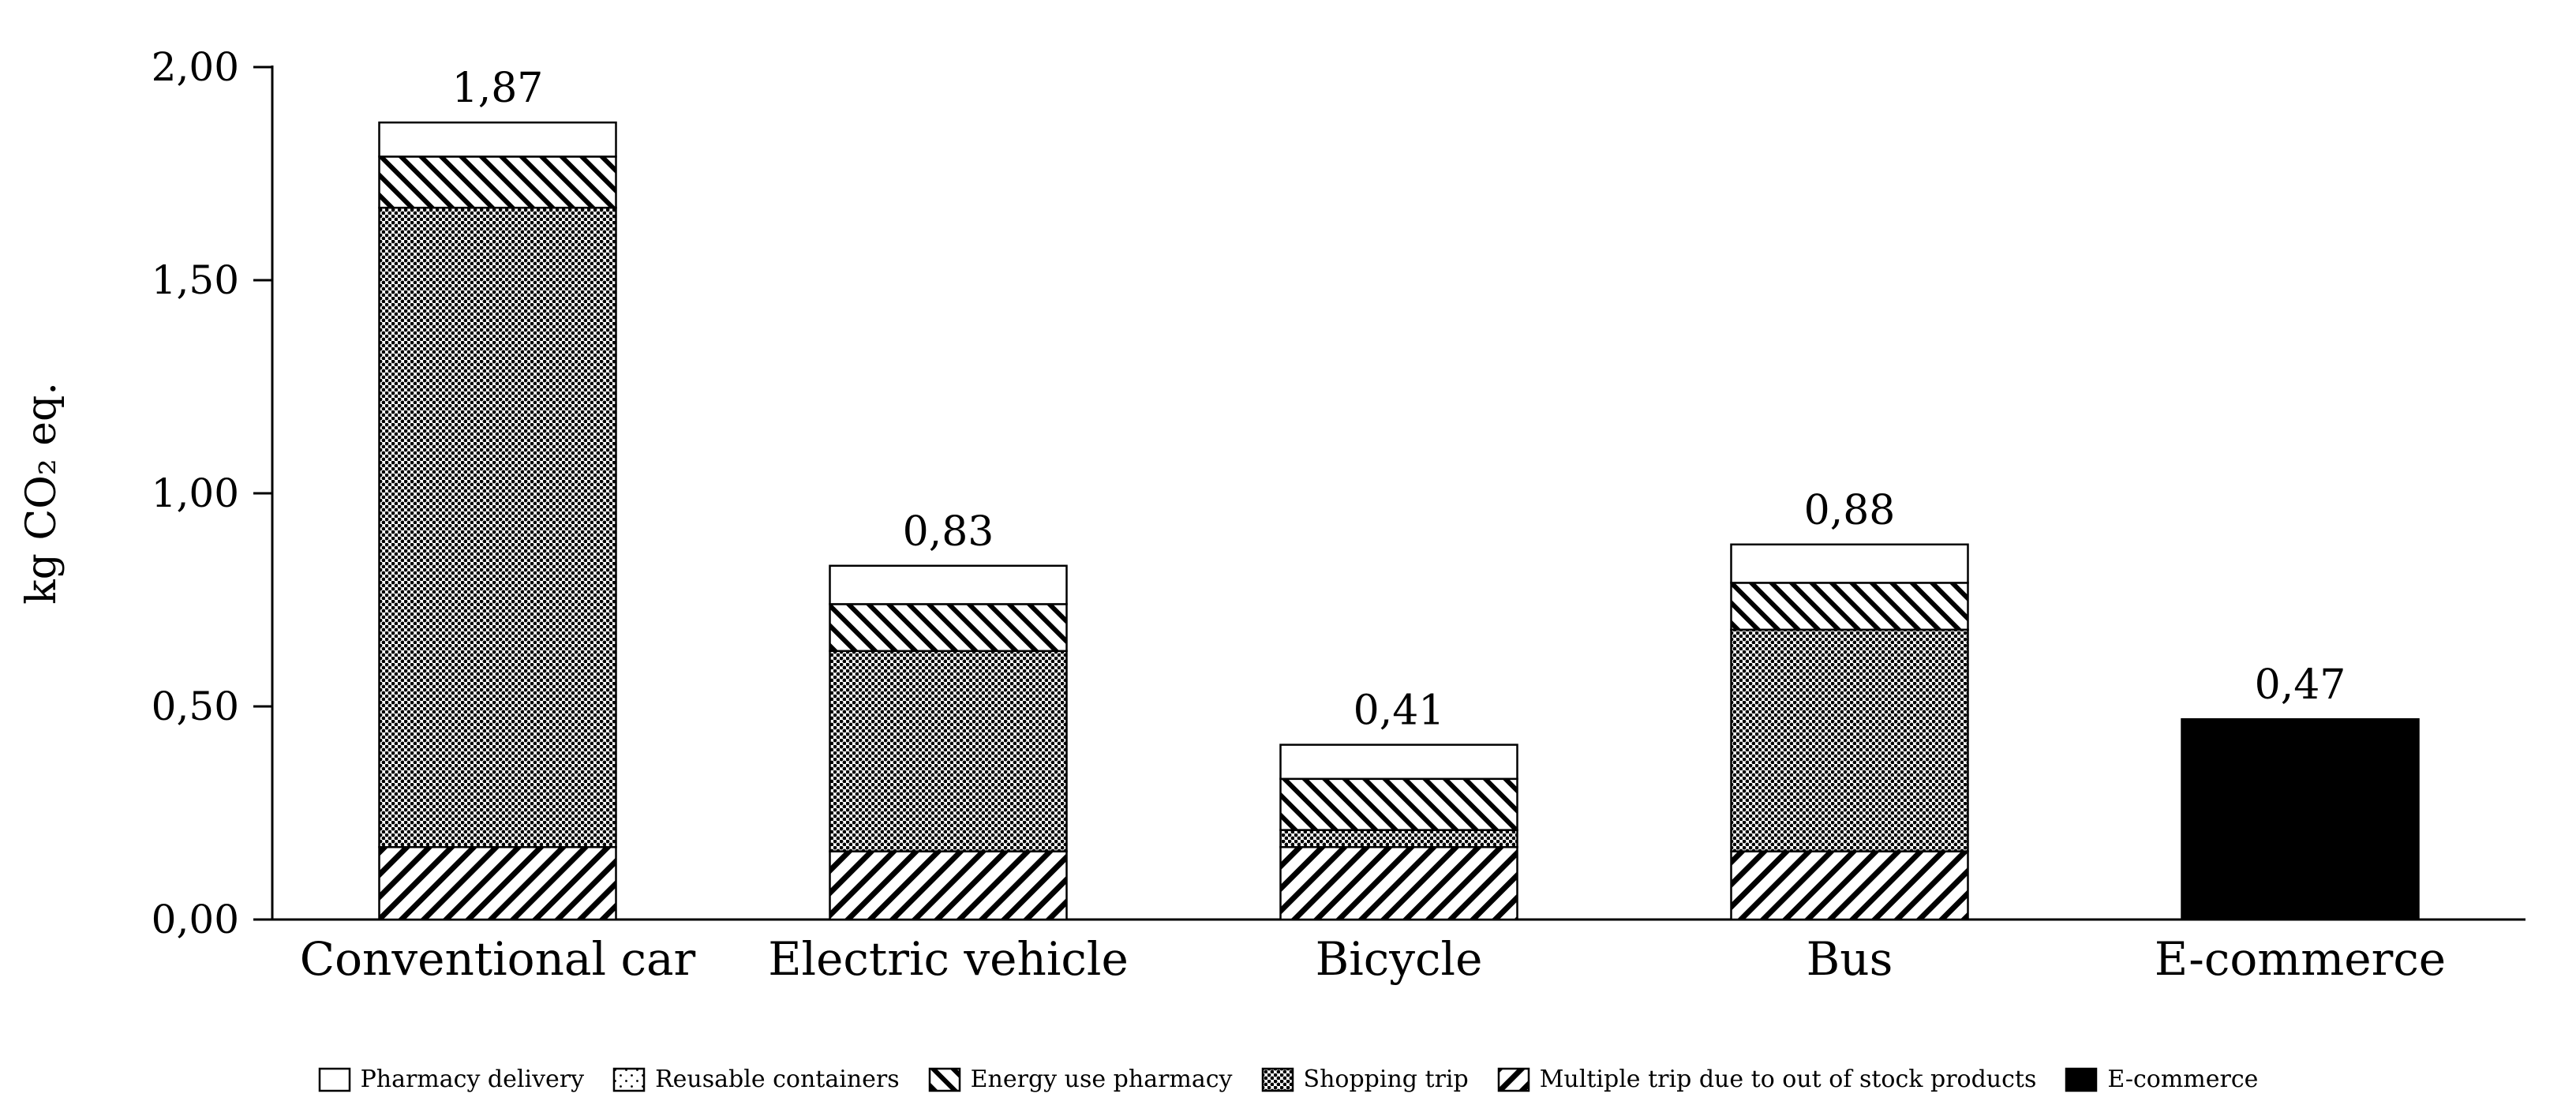 Image resolution: width=2576 pixels, height=1120 pixels. Describe the element at coordinates (2081, 1079) in the screenshot. I see `legend-swatch-solid-black` at that location.